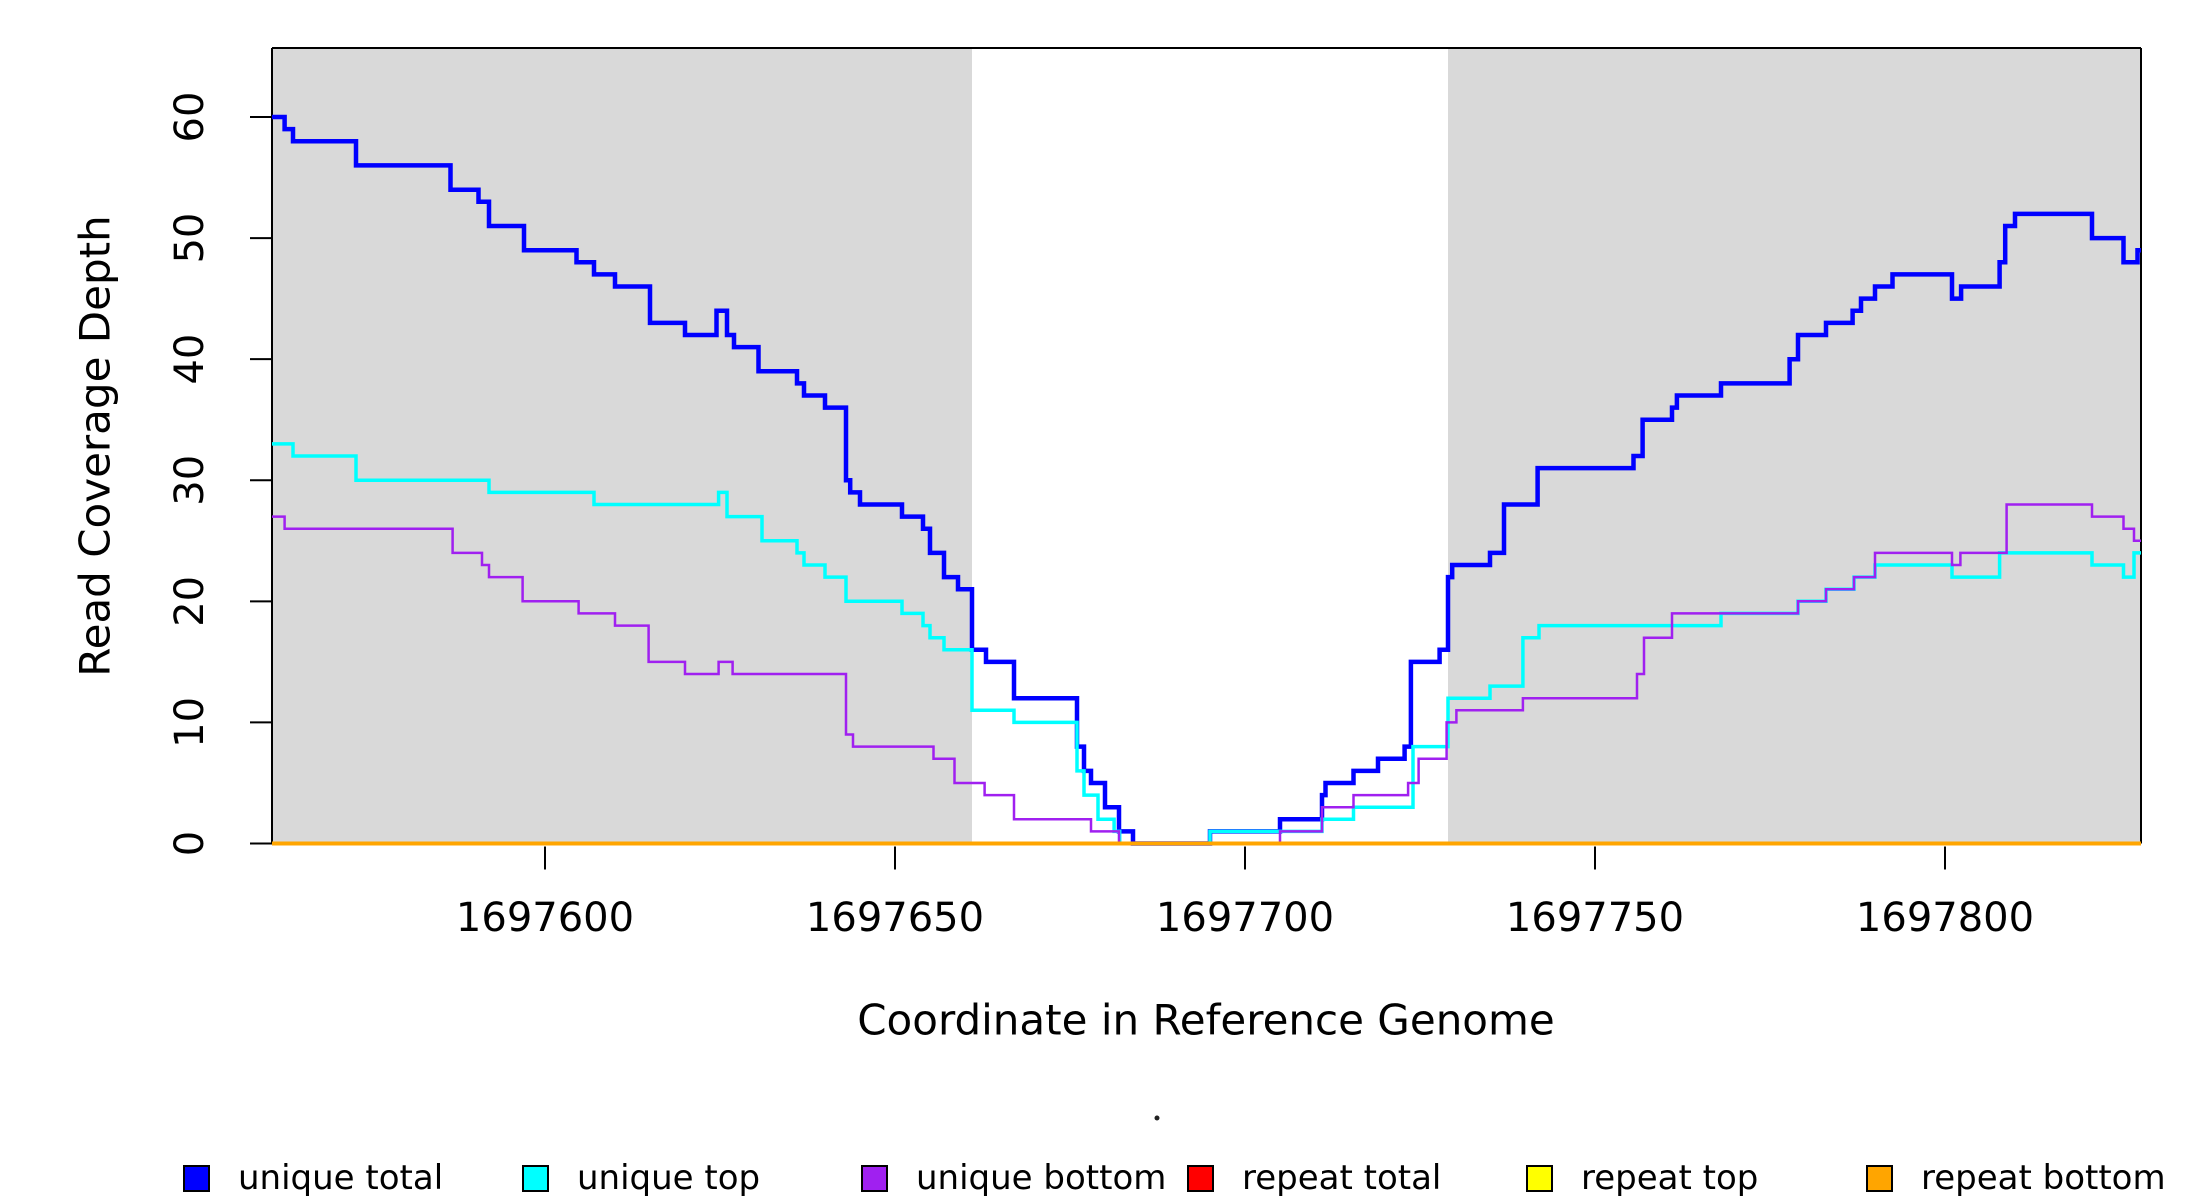  What do you see at coordinates (1945, 918) in the screenshot?
I see `x-tick-label: 1697800` at bounding box center [1945, 918].